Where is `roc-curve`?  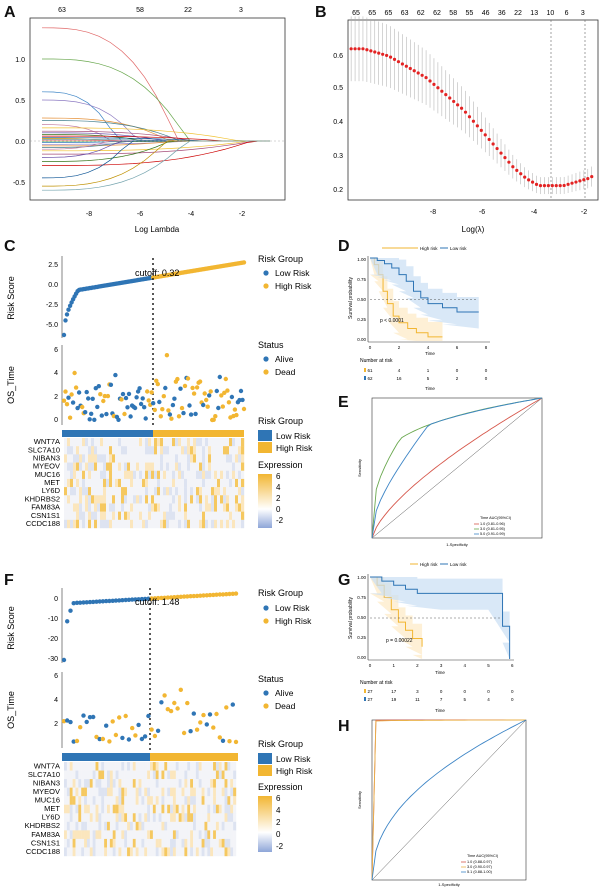
roc-curve is located at coordinates (457, 468).